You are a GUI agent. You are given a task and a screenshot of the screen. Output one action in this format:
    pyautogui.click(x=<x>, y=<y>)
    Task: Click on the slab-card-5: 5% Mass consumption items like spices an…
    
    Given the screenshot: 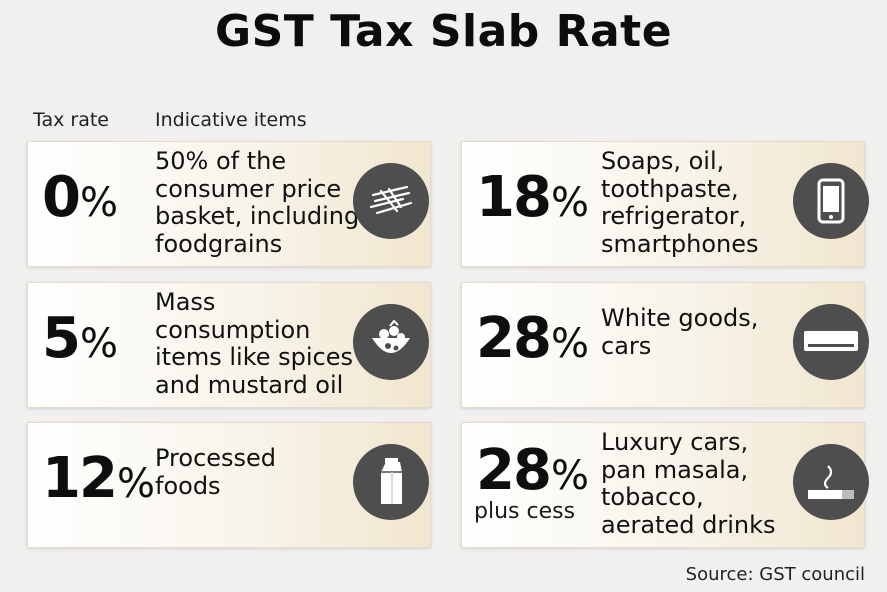 What is the action you would take?
    pyautogui.click(x=229, y=345)
    